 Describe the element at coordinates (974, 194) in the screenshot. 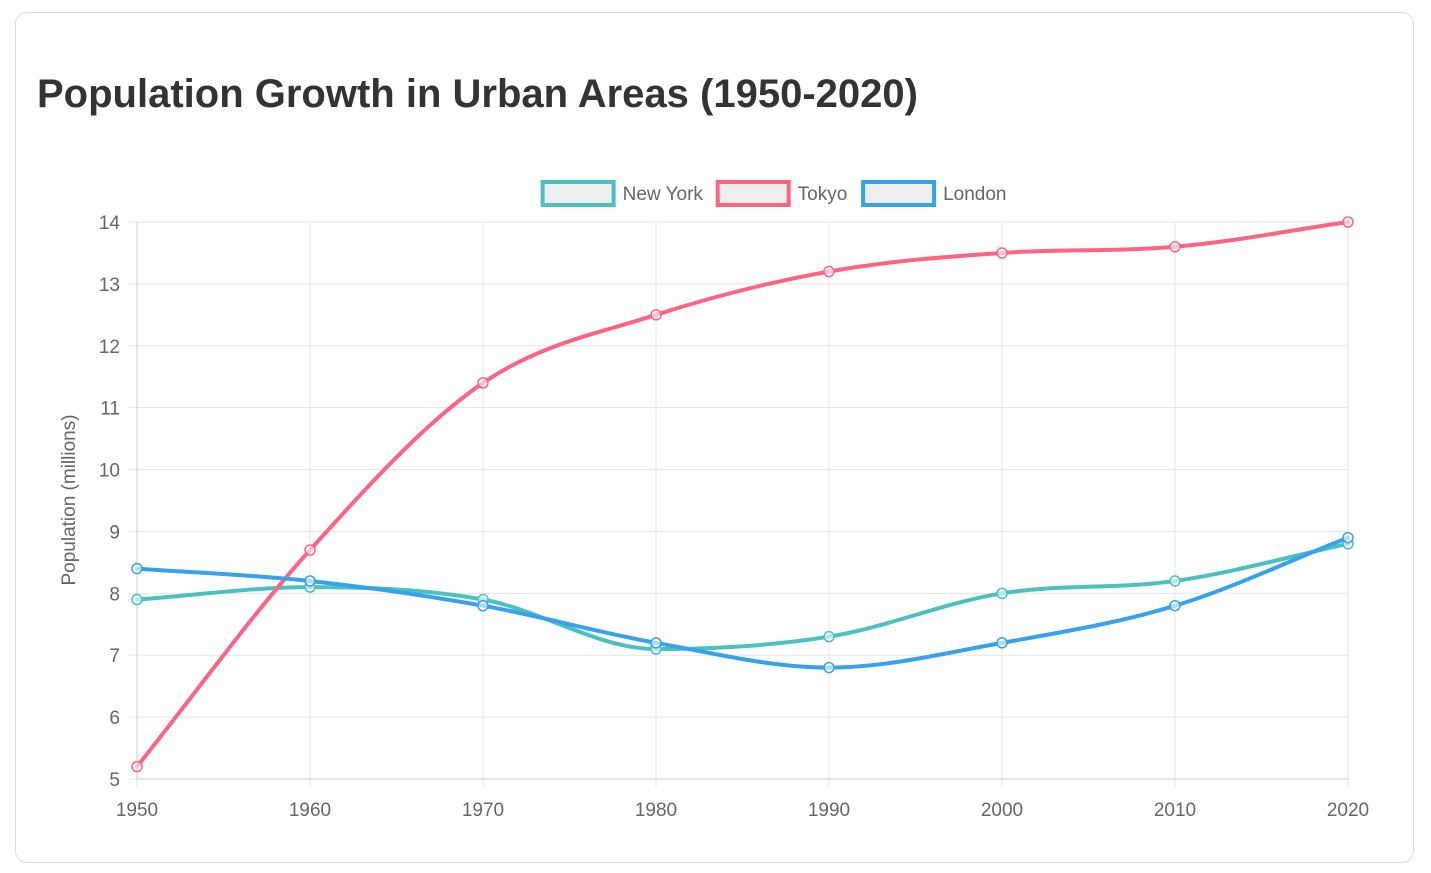

I see `legend-label: London` at that location.